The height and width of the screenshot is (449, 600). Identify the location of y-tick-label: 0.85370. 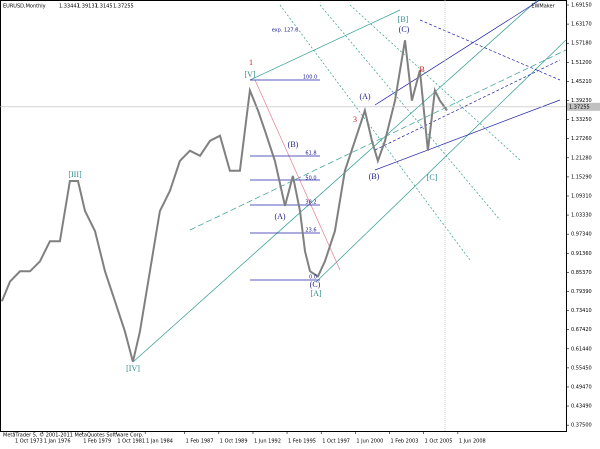
(581, 273).